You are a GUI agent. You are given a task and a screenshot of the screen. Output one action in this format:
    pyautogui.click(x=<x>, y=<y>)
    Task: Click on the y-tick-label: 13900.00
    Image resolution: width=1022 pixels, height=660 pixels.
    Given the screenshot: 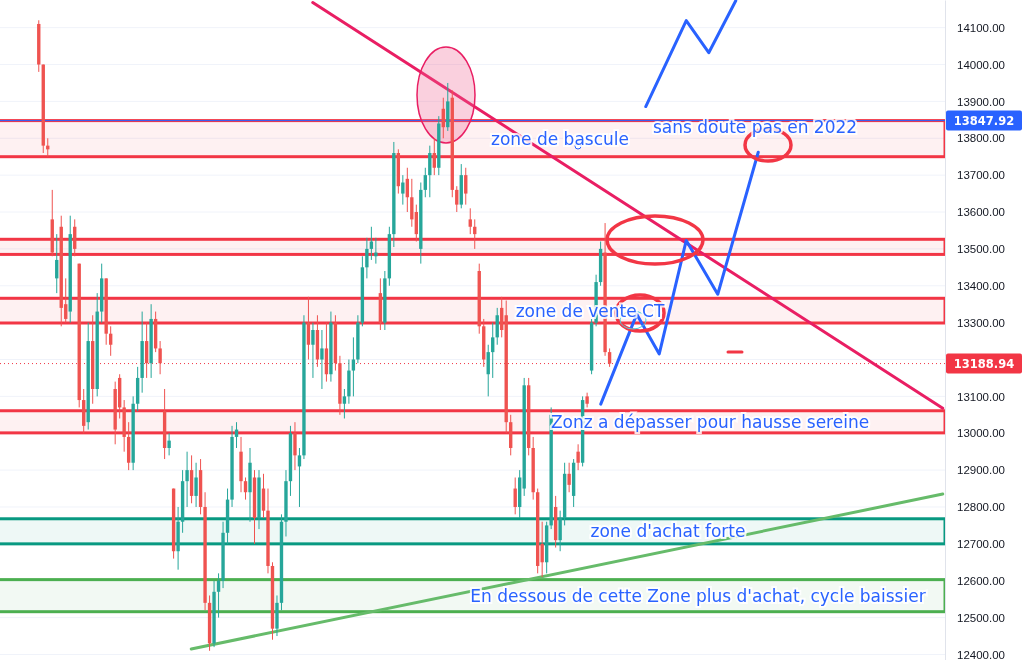 What is the action you would take?
    pyautogui.click(x=981, y=101)
    